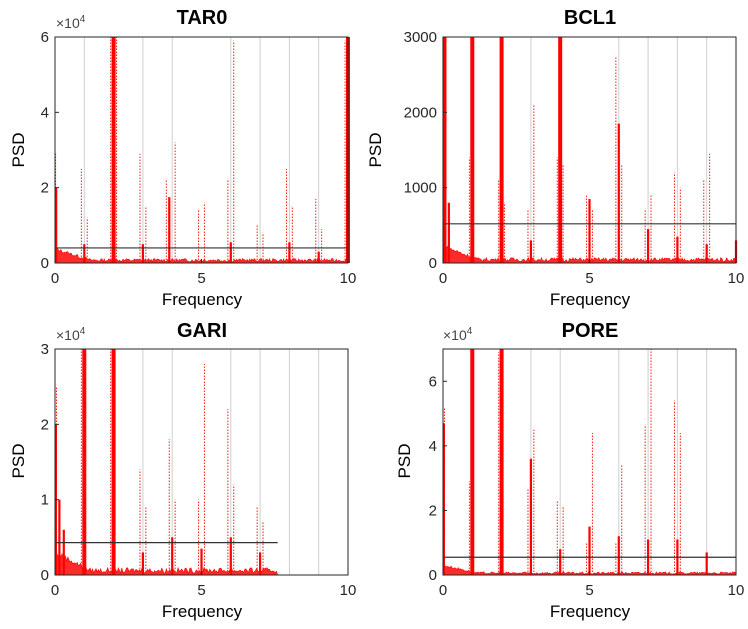 The image size is (748, 629). I want to click on noise-floor, so click(166, 563).